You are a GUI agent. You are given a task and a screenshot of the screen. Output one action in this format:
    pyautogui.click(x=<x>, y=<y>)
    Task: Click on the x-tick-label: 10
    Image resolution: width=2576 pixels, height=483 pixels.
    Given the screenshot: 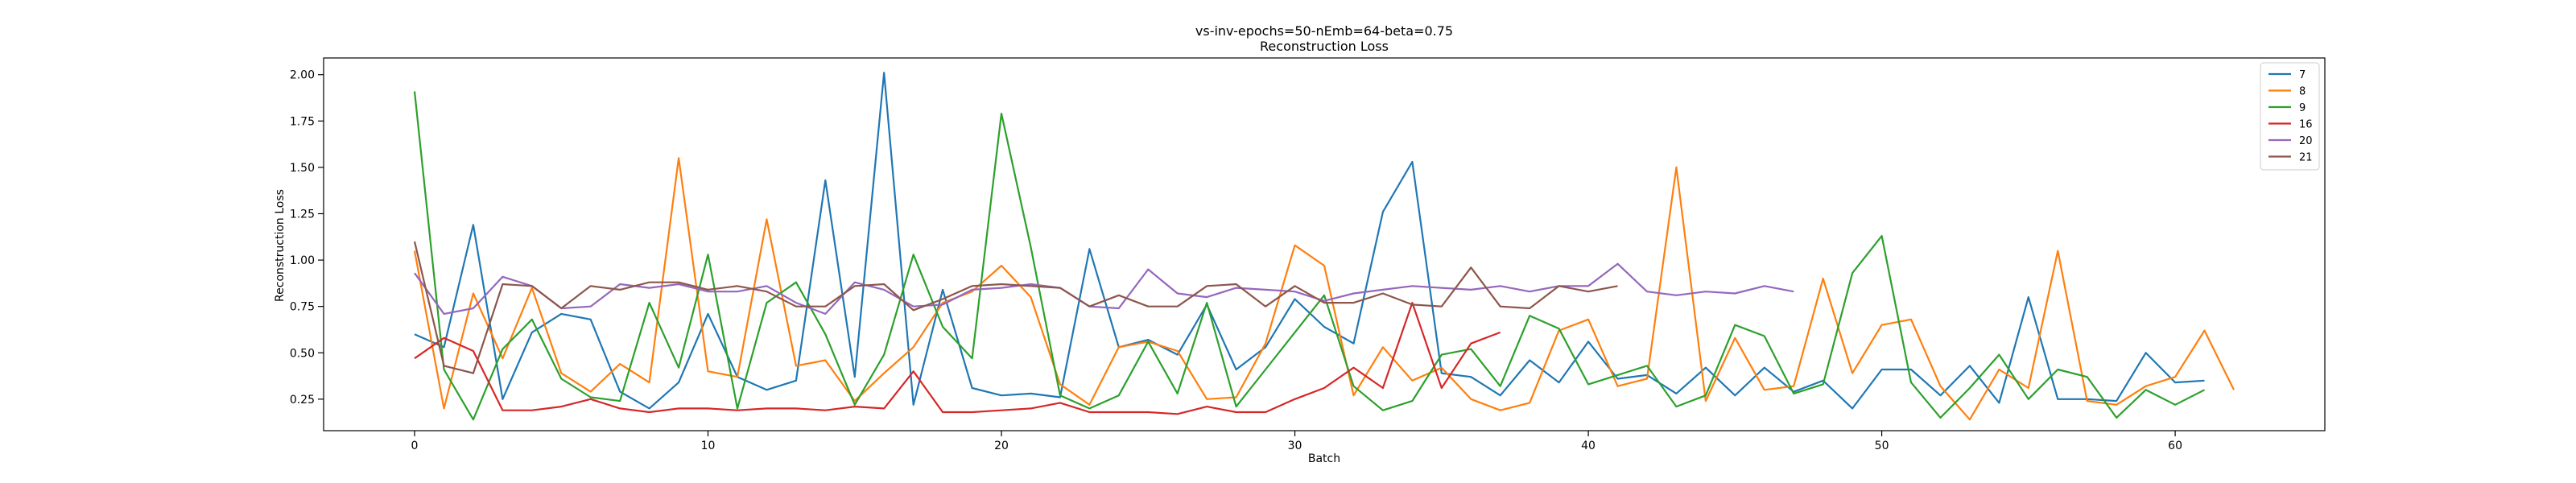 What is the action you would take?
    pyautogui.click(x=708, y=446)
    